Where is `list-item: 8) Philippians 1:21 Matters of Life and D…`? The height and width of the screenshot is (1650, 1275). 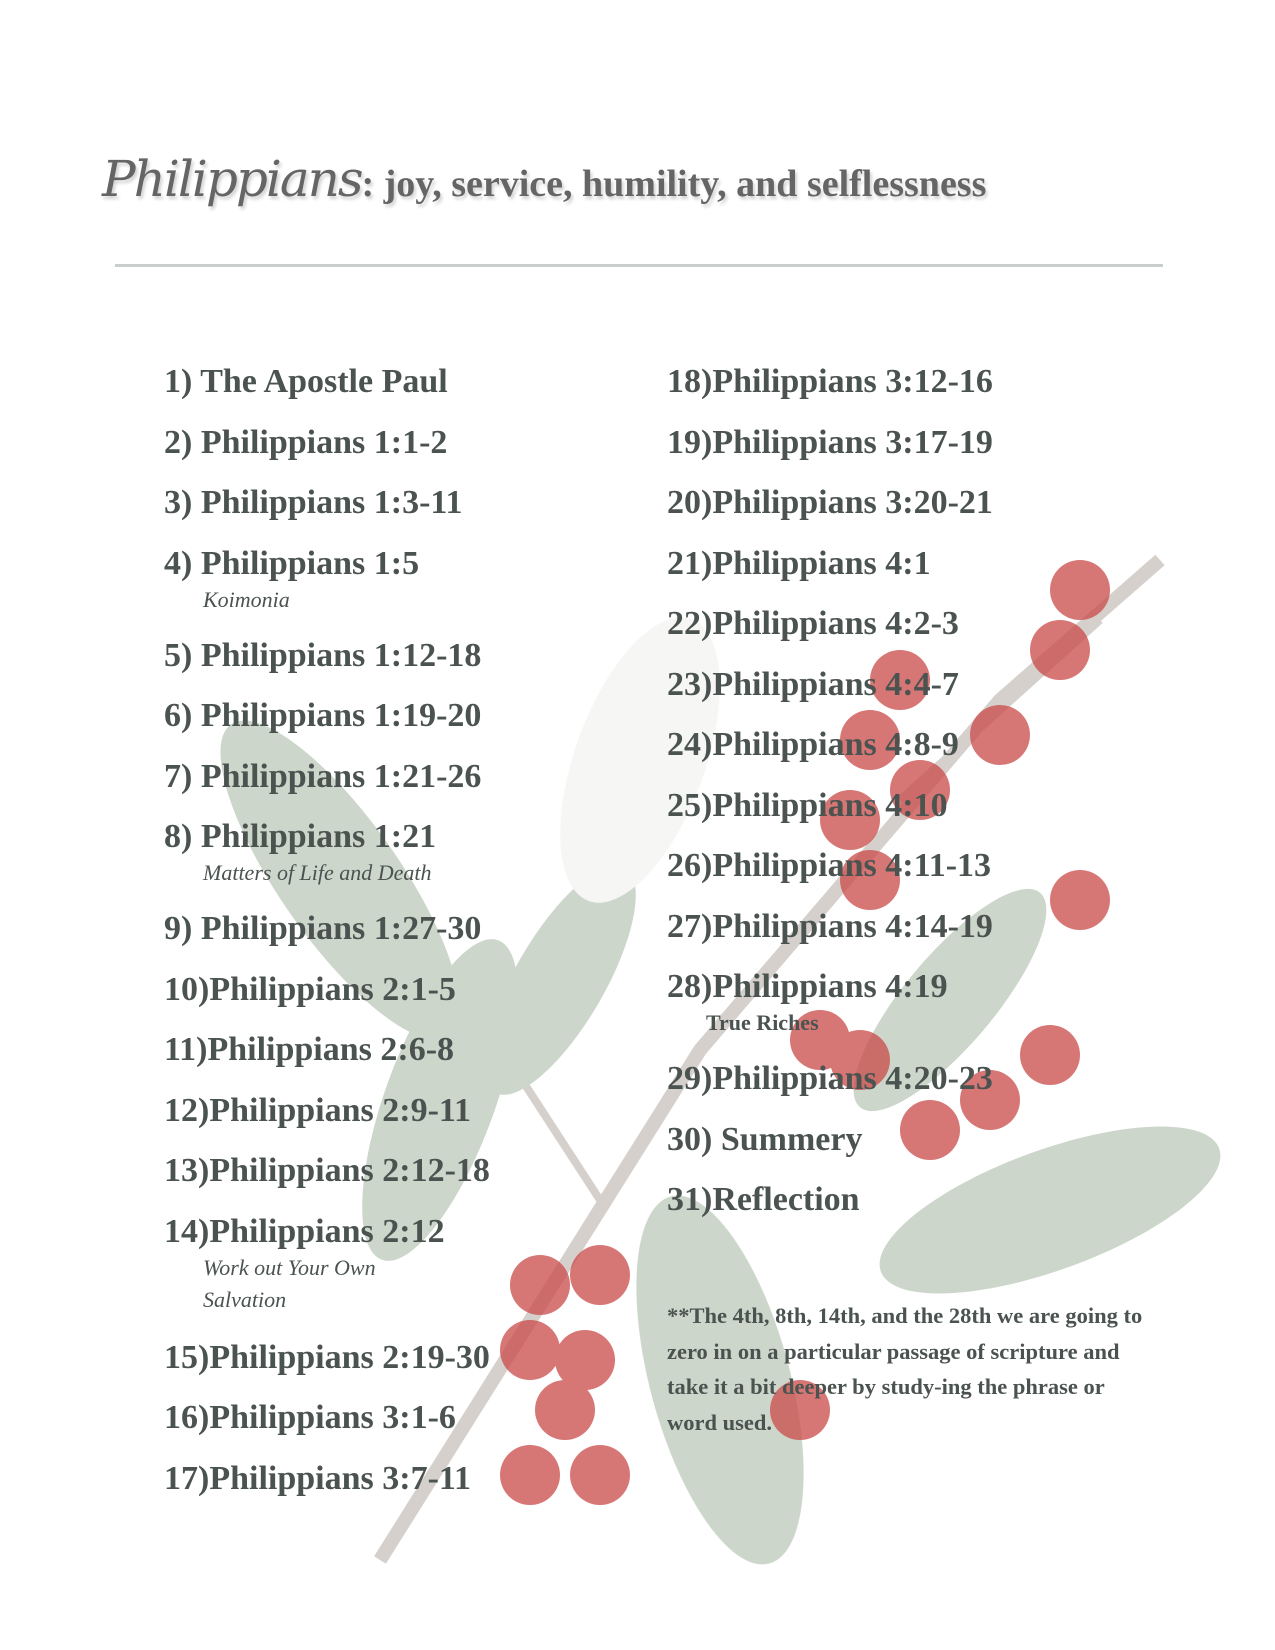
list-item: 8) Philippians 1:21 Matters of Life and D… is located at coordinates (327, 863).